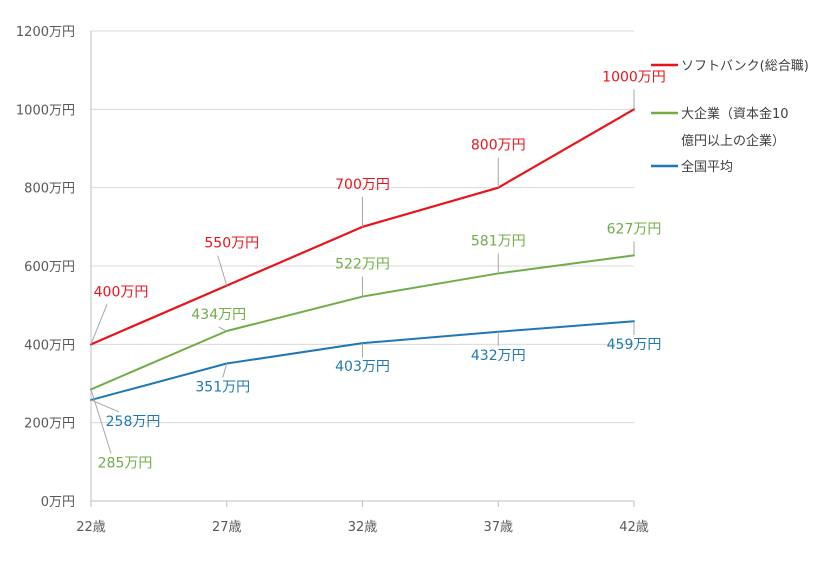 The height and width of the screenshot is (561, 817). What do you see at coordinates (733, 141) in the screenshot?
I see `legend-label: 億円以上の企業）` at bounding box center [733, 141].